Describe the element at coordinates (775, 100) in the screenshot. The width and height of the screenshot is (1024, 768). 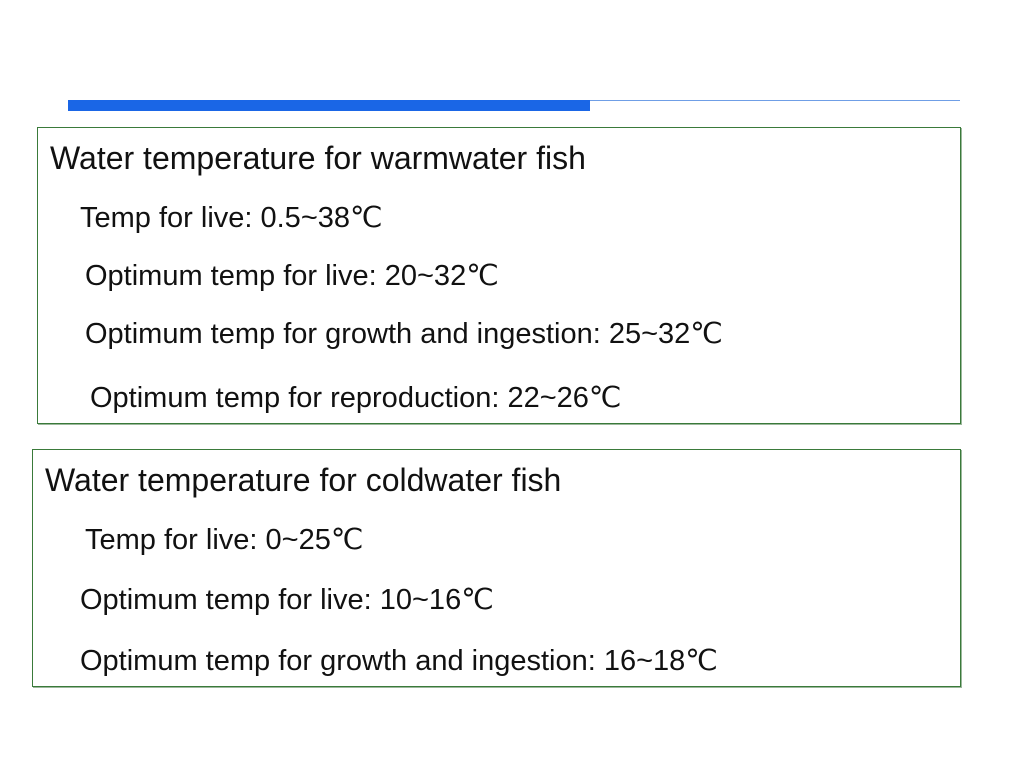
I see `accent-line` at that location.